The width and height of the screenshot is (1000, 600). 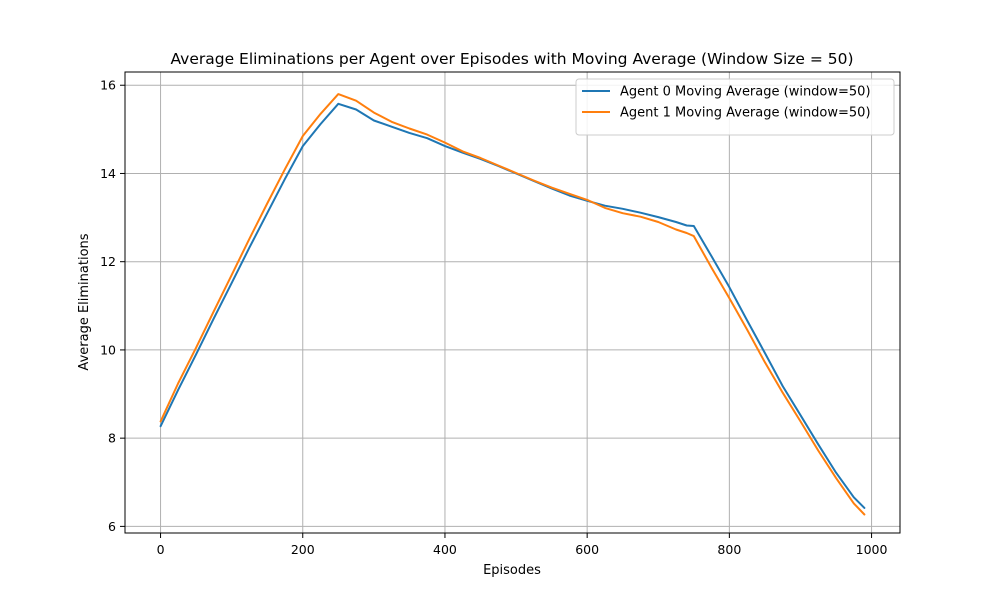 What do you see at coordinates (872, 549) in the screenshot?
I see `x-tick-label: 1000` at bounding box center [872, 549].